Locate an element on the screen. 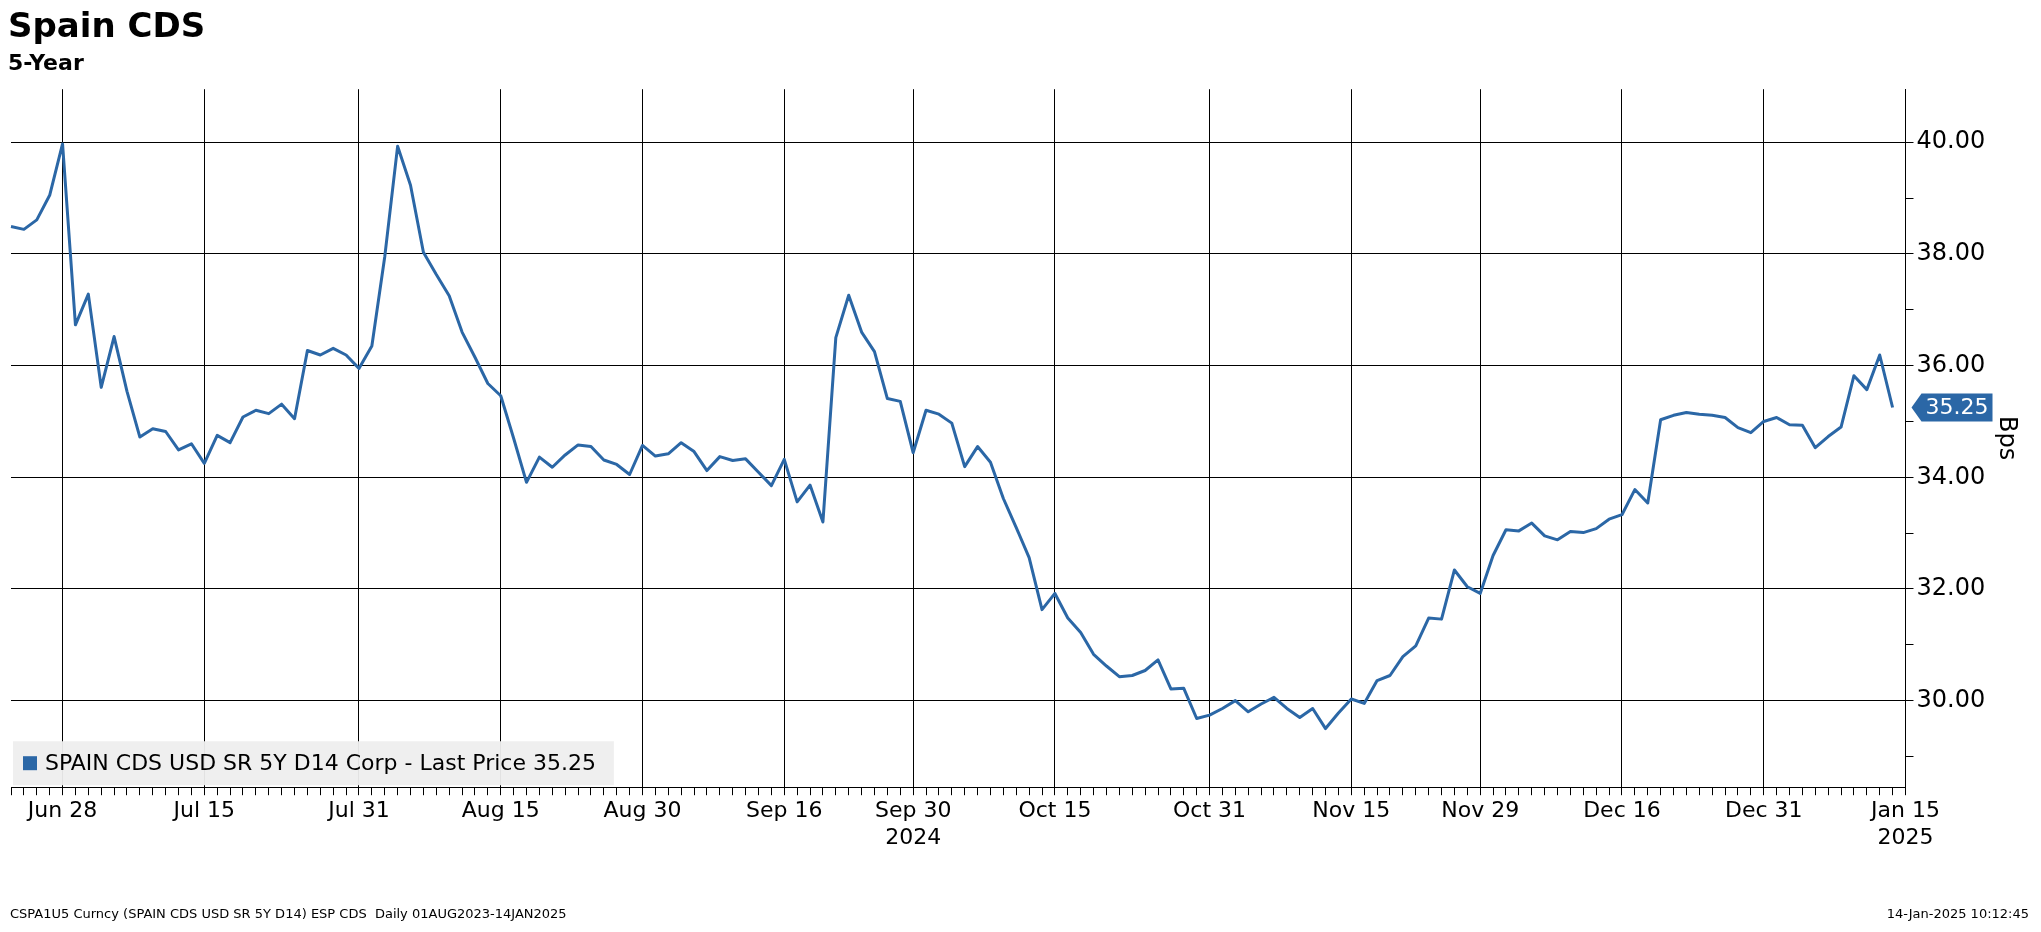 This screenshot has width=2041, height=932. text: CSPA1U5 Curncy (SPAIN CDS USD SR 5Y D14) ESP CDS Daily 01AUG2023-14JAN2025 is located at coordinates (288, 913).